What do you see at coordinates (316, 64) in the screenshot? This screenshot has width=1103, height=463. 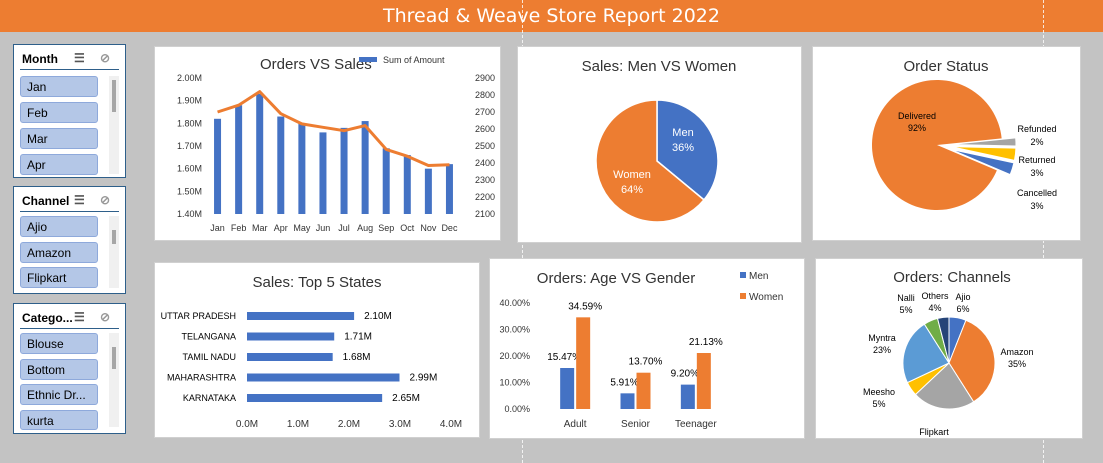 I see `chart-title: Orders VS Sales` at bounding box center [316, 64].